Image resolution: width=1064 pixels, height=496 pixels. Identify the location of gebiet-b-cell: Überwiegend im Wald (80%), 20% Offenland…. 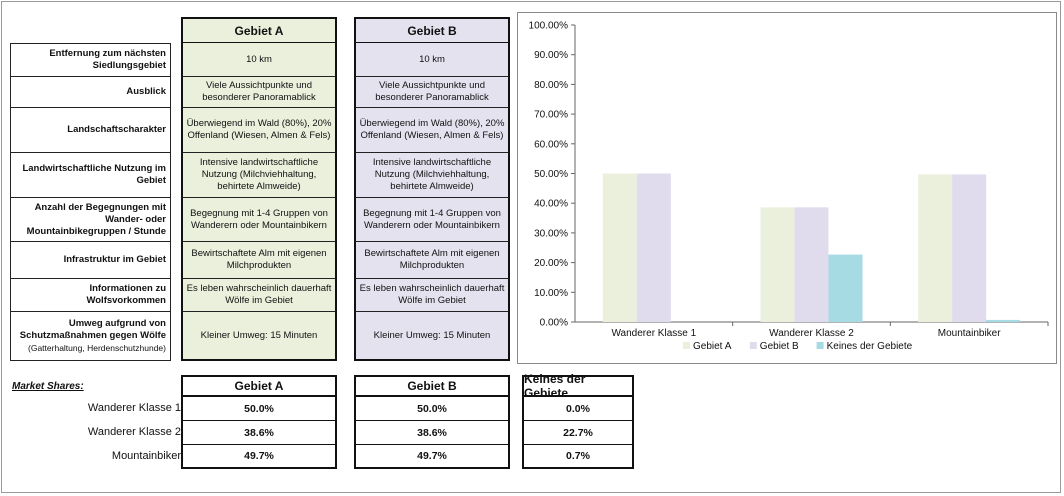
(432, 130).